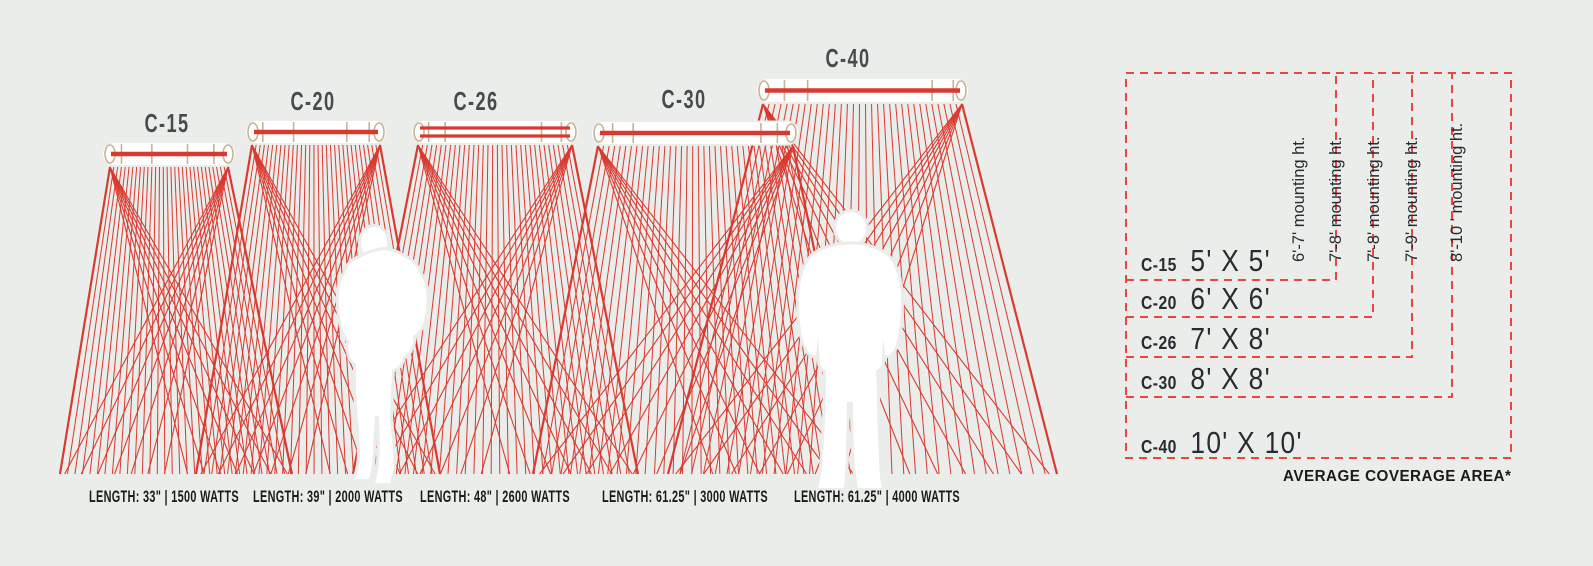 This screenshot has height=566, width=1593. I want to click on coverage-row-c15: C-15 5' X 5', so click(1206, 261).